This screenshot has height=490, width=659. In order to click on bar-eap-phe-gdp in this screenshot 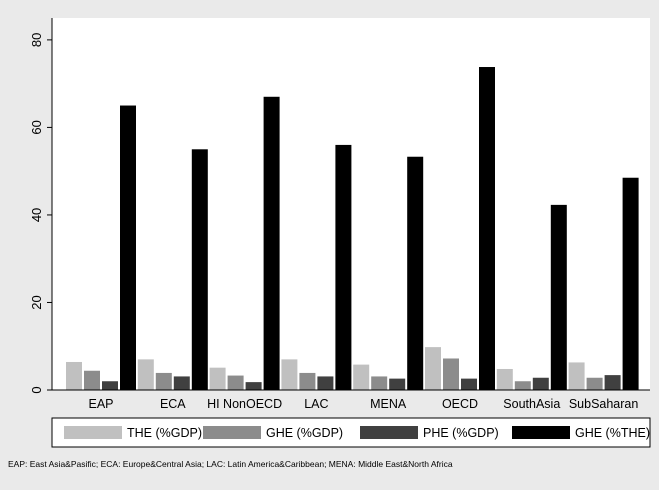, I will do `click(110, 385)`.